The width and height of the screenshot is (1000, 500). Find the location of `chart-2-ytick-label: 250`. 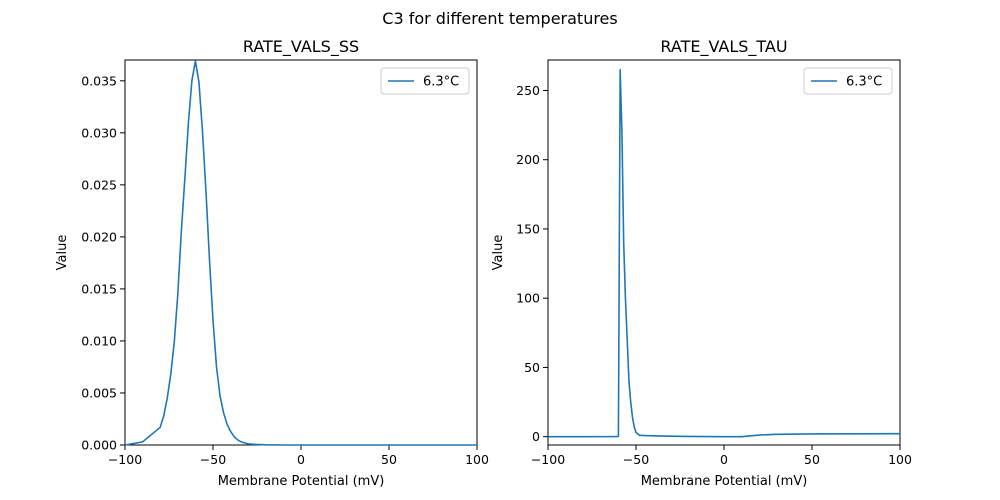

chart-2-ytick-label: 250 is located at coordinates (528, 90).